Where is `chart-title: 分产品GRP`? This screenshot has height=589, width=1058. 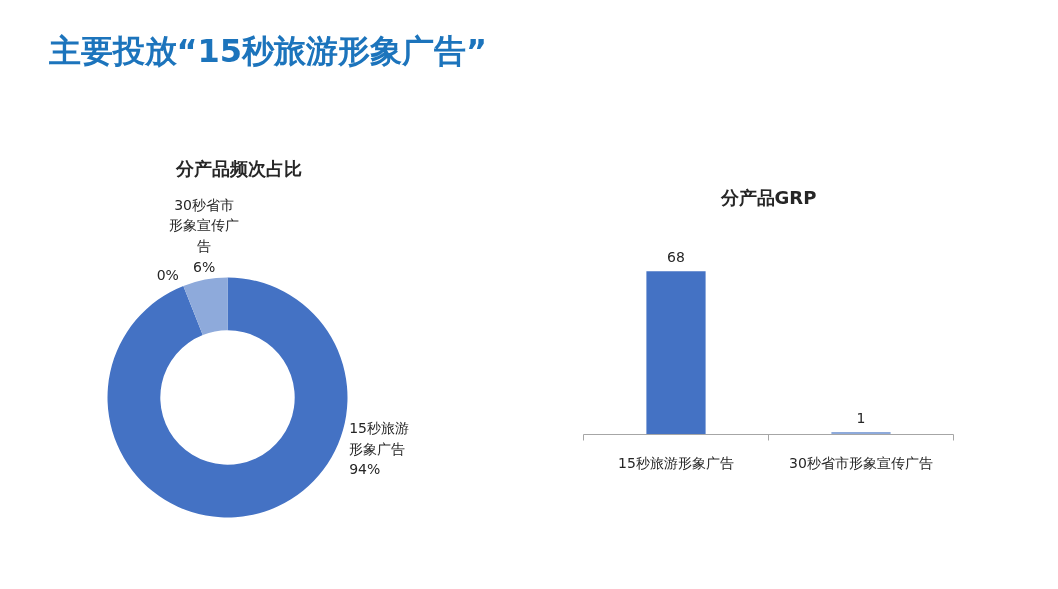 chart-title: 分产品GRP is located at coordinates (768, 197).